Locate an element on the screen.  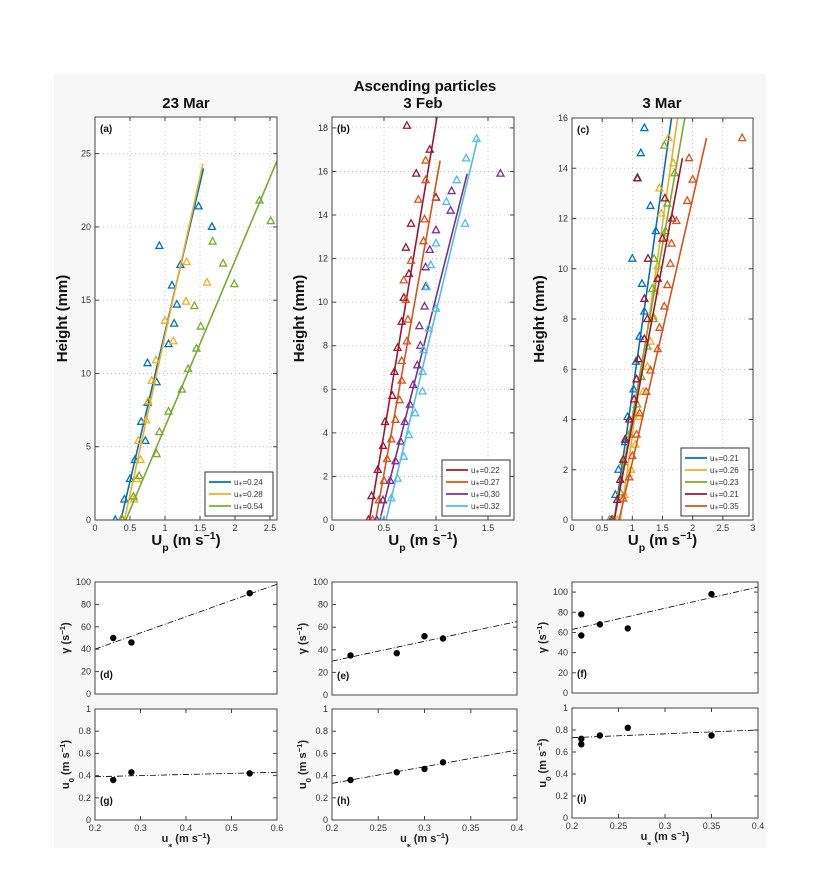
y-axis-label: u0 (m s−1) is located at coordinates (304, 764).